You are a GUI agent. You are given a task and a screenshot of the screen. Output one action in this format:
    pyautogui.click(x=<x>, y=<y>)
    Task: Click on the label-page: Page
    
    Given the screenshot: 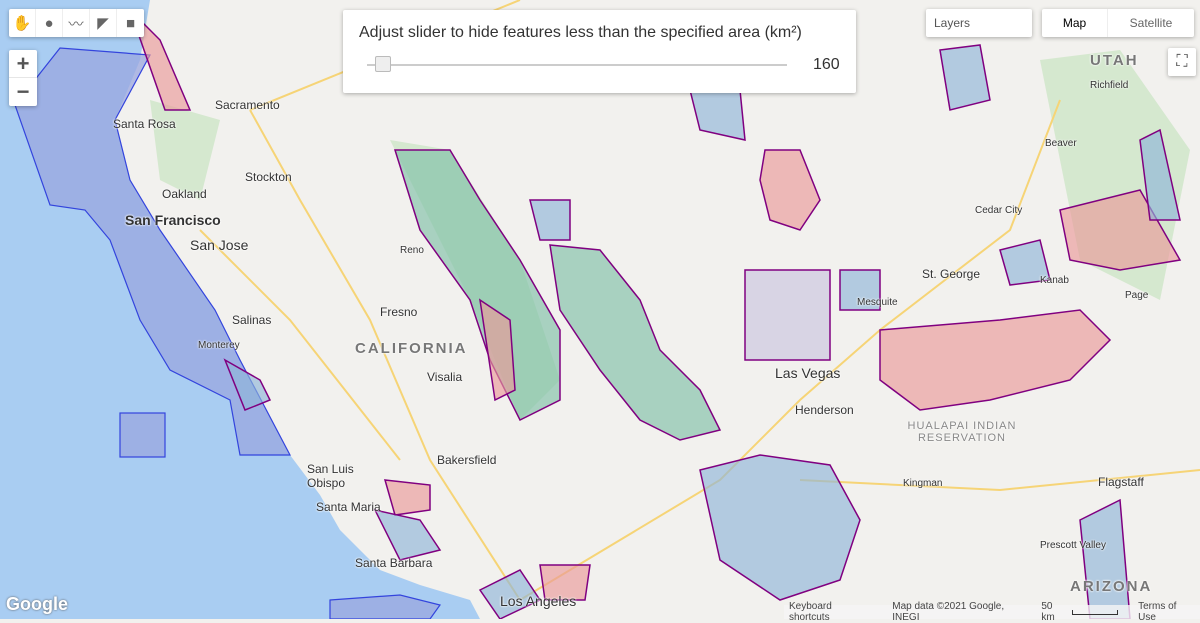 What is the action you would take?
    pyautogui.click(x=1137, y=295)
    